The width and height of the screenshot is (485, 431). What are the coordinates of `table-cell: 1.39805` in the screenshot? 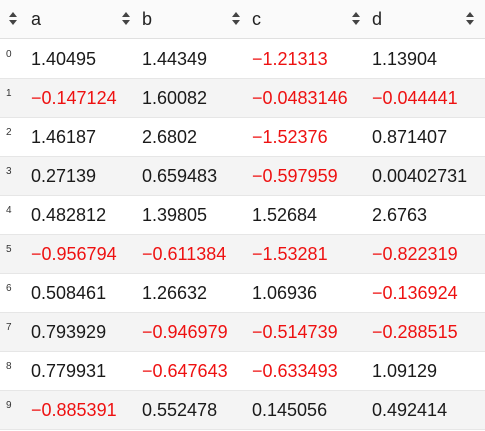 It's located at (175, 215).